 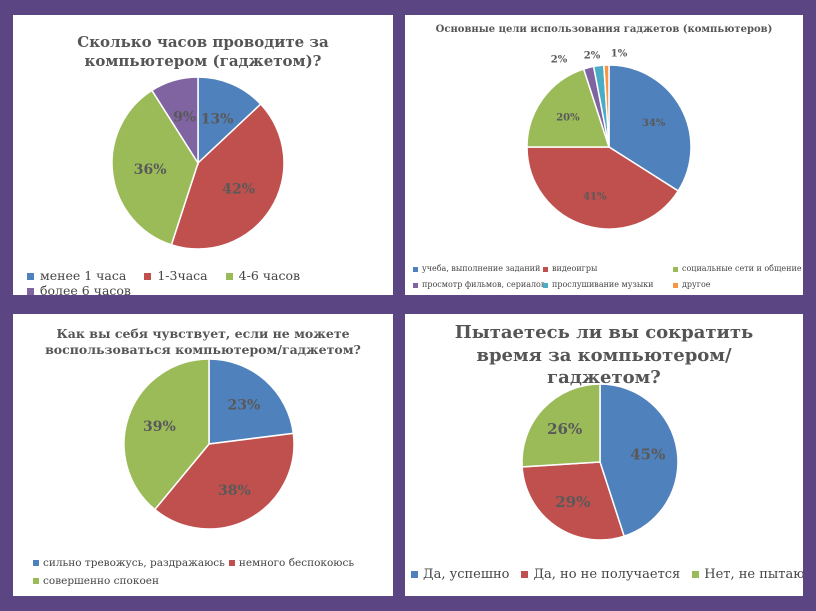 What do you see at coordinates (619, 54) in the screenshot?
I see `data-label-6: 1%` at bounding box center [619, 54].